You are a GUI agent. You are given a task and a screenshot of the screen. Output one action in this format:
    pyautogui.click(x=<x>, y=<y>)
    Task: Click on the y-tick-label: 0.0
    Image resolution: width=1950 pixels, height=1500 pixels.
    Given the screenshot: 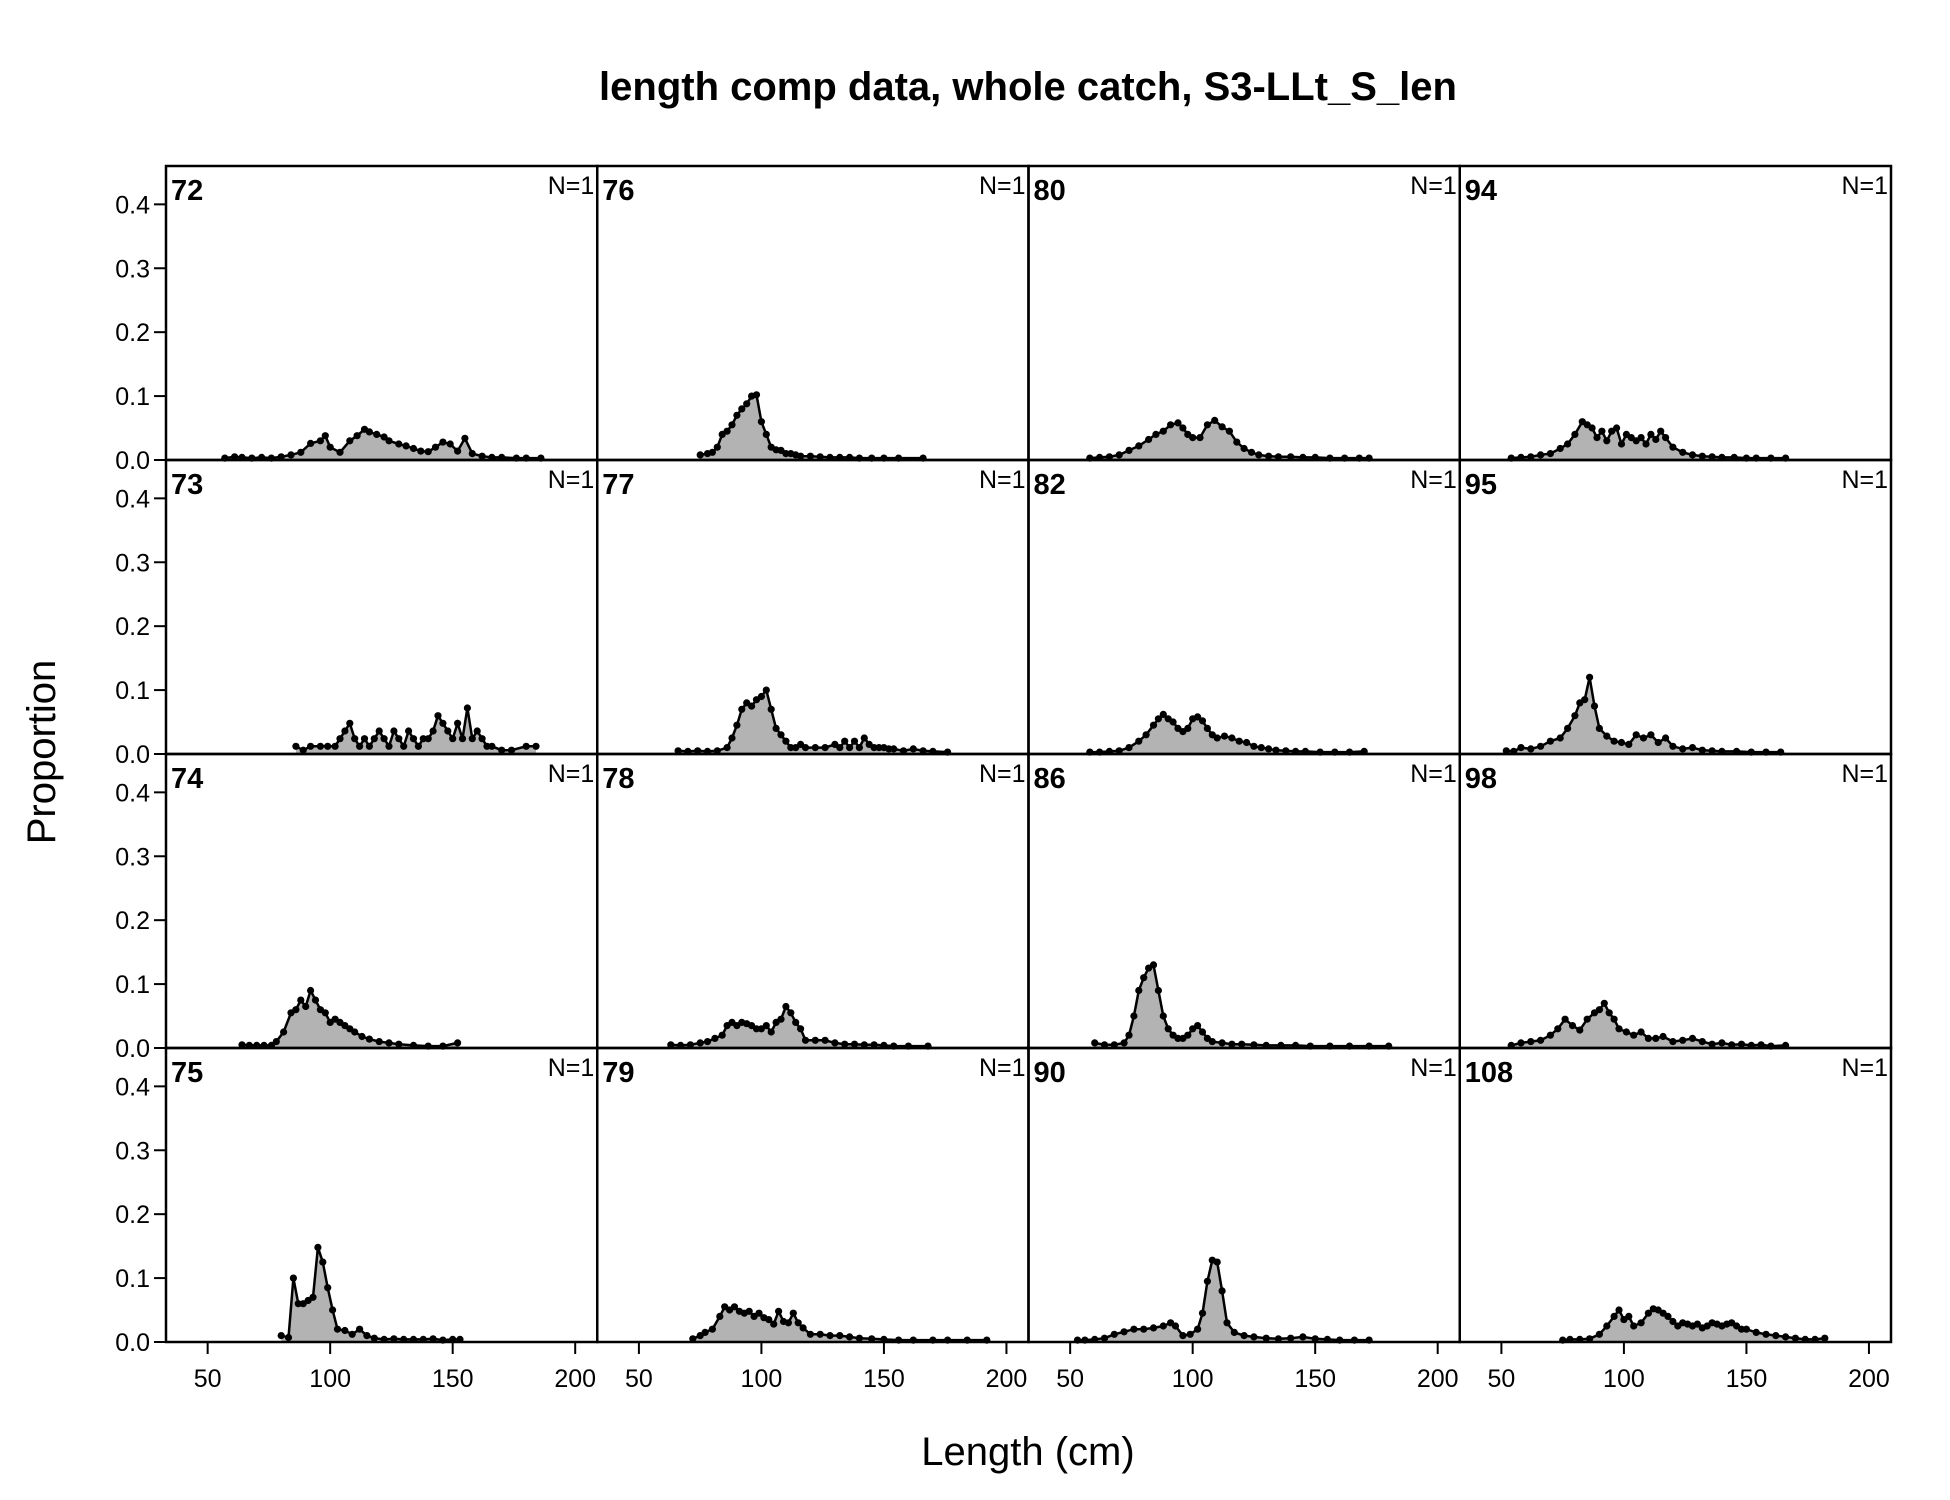 What is the action you would take?
    pyautogui.click(x=132, y=755)
    